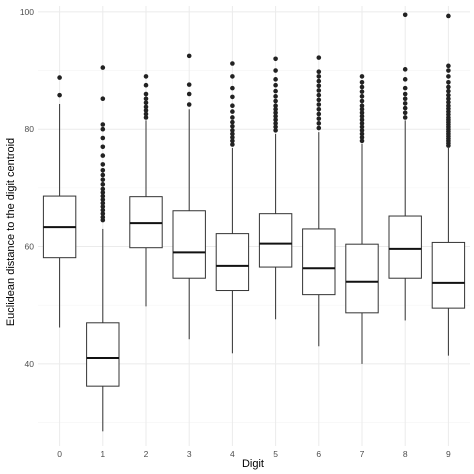  I want to click on y-tick-label-60: 60, so click(30, 247).